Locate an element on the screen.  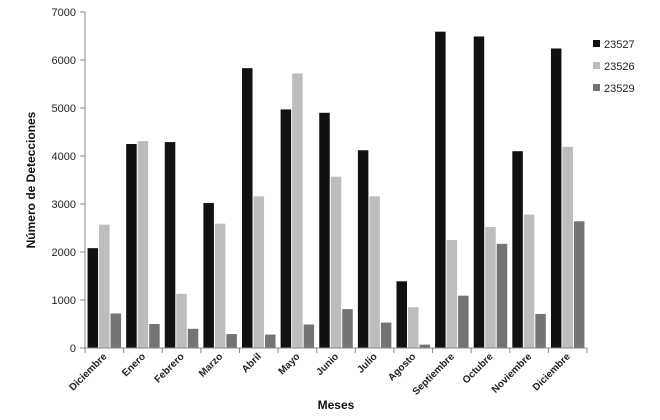
y-tick-label: 3000 is located at coordinates (64, 205).